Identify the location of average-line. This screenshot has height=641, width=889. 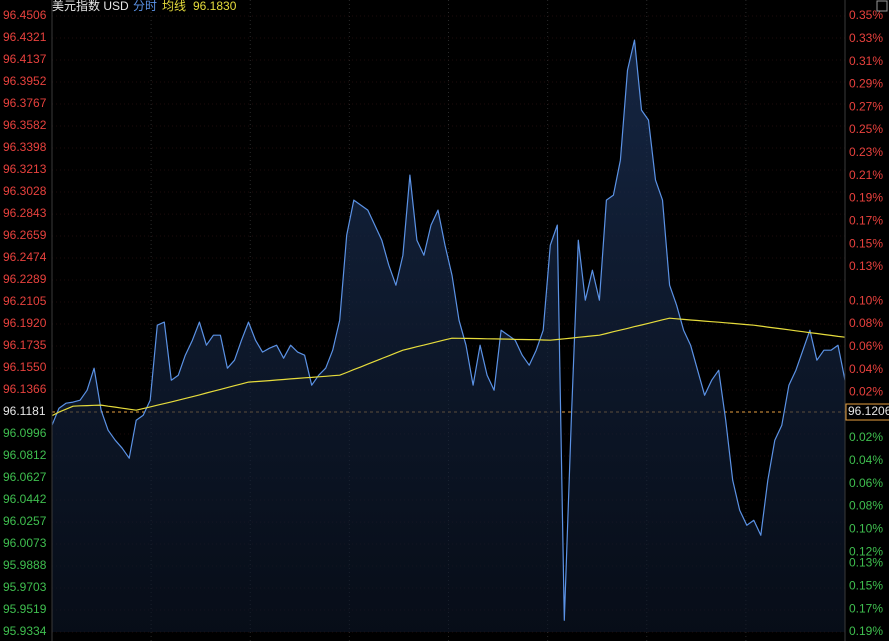
(448, 367).